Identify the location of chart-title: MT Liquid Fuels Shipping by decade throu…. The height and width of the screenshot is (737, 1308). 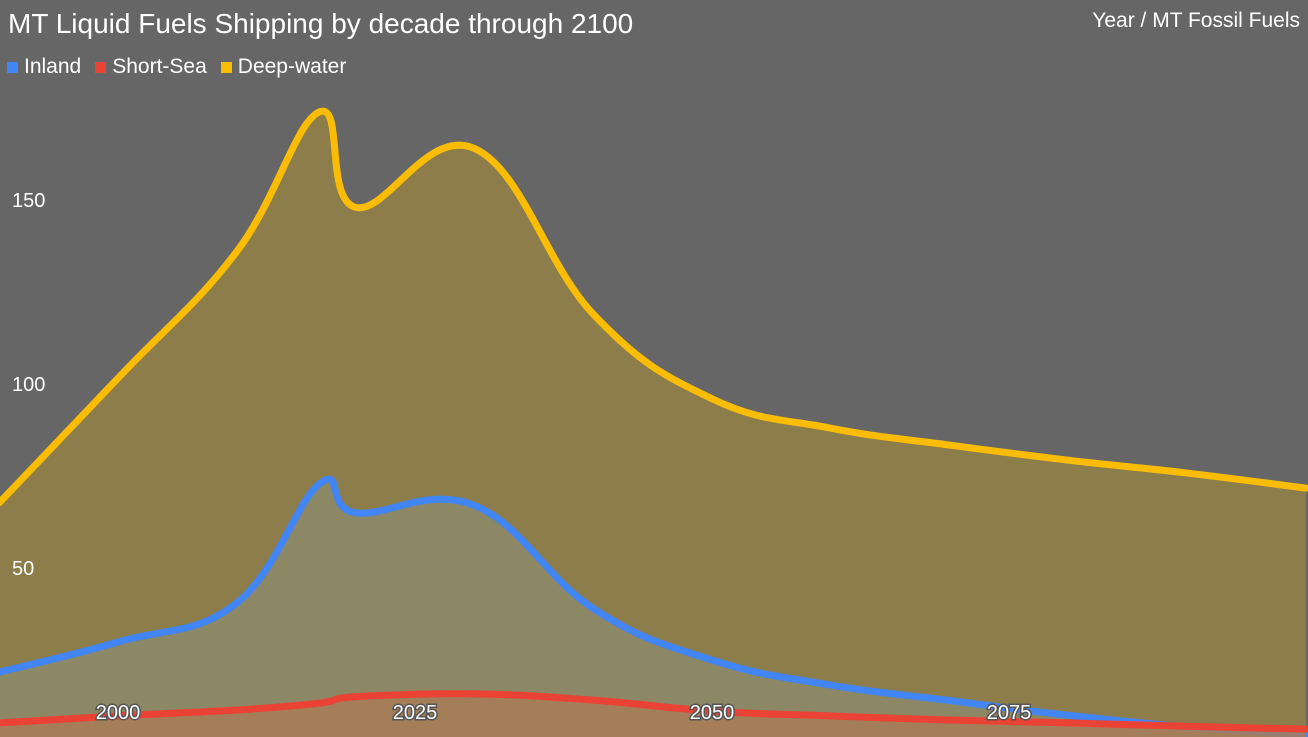
(321, 23).